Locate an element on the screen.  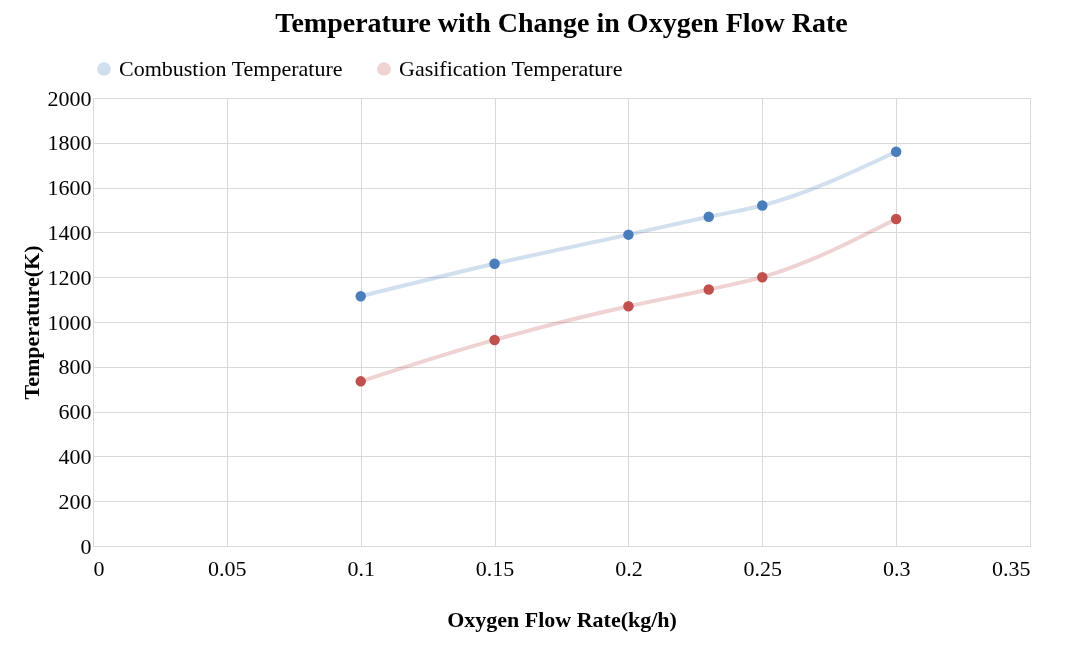
y-tick-label: 1000 is located at coordinates (69, 322).